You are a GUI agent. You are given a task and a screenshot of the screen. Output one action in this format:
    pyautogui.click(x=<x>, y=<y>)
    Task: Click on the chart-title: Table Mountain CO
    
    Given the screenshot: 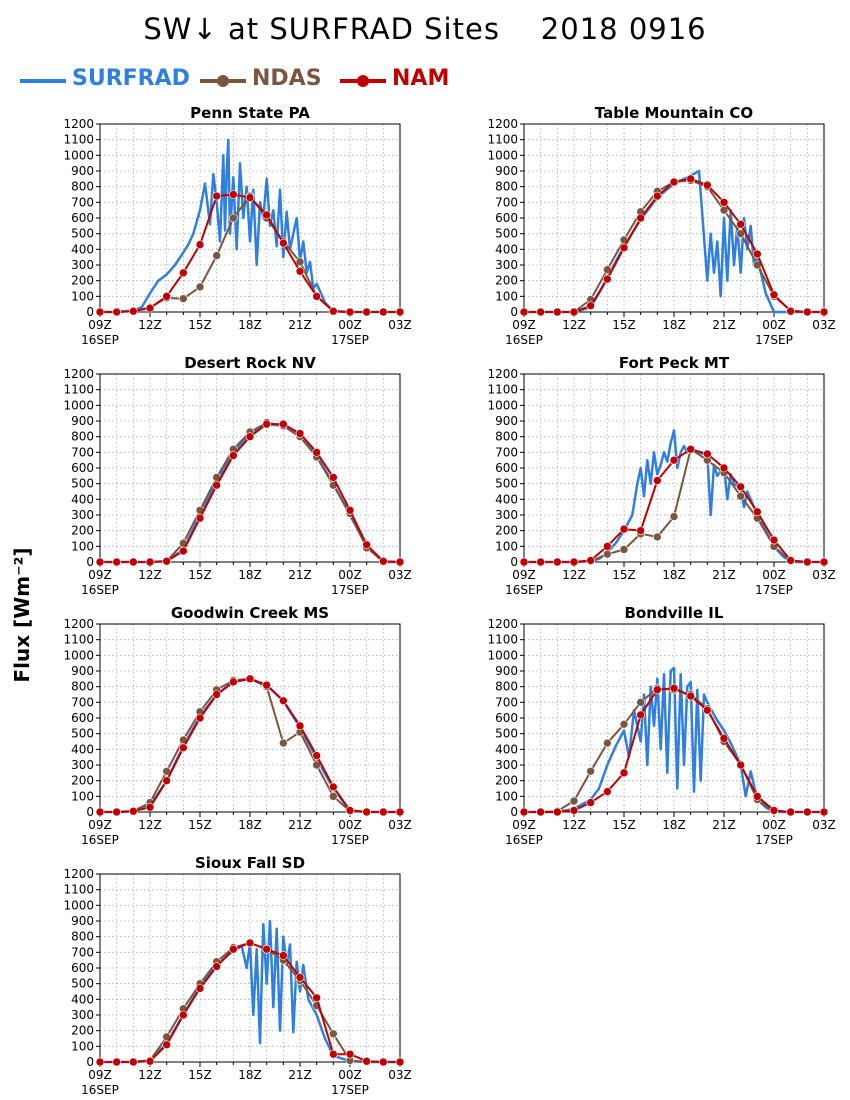 What is the action you would take?
    pyautogui.click(x=674, y=113)
    